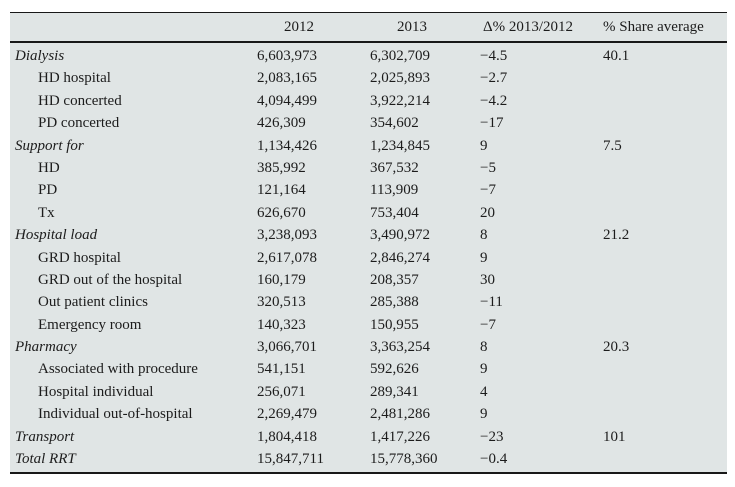 This screenshot has width=735, height=487. What do you see at coordinates (492, 436) in the screenshot?
I see `delta-percent-value: −23` at bounding box center [492, 436].